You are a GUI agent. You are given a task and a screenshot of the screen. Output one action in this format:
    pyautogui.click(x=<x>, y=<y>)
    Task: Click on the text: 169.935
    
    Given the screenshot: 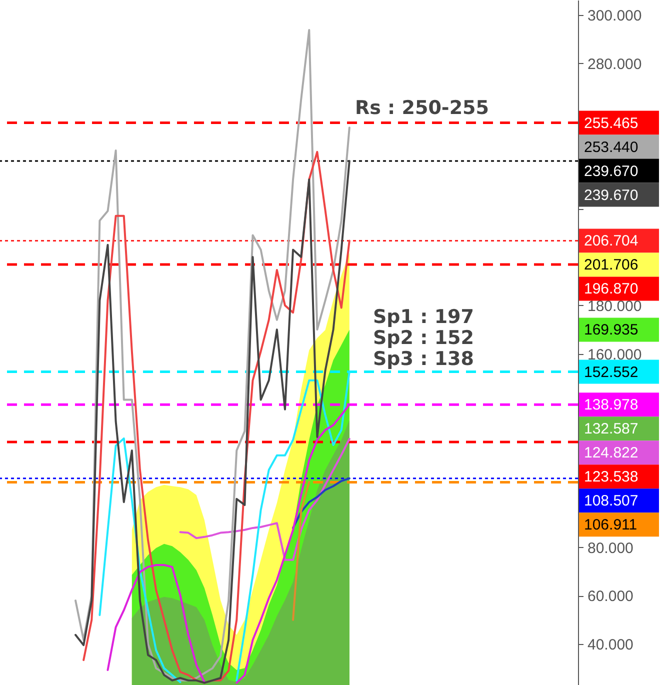 What is the action you would take?
    pyautogui.click(x=611, y=330)
    